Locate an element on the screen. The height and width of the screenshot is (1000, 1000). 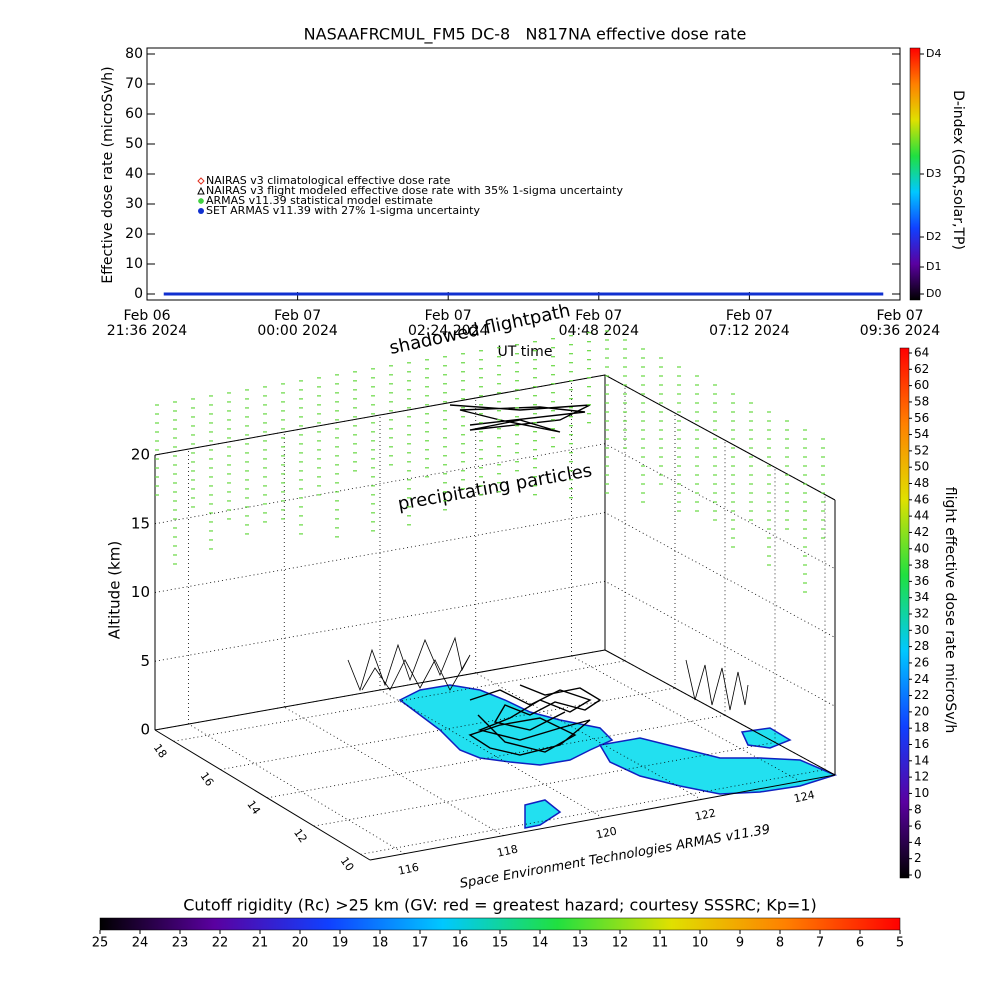
colorbar-tick-label: 24 is located at coordinates (140, 943).